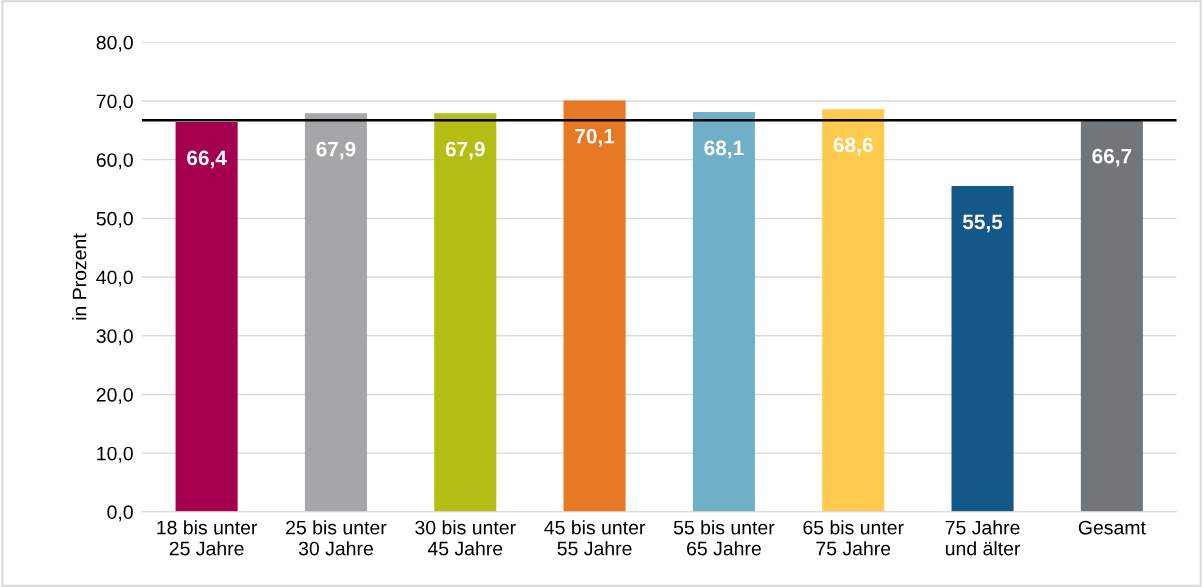 This screenshot has width=1203, height=587. Describe the element at coordinates (595, 137) in the screenshot. I see `data-label: 70,1` at that location.